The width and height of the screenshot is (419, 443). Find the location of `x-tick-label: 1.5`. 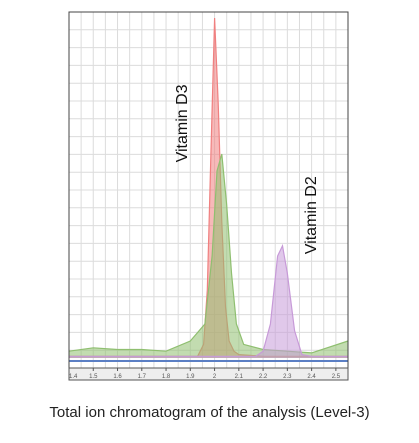

x-tick-label: 1.5 is located at coordinates (93, 377).